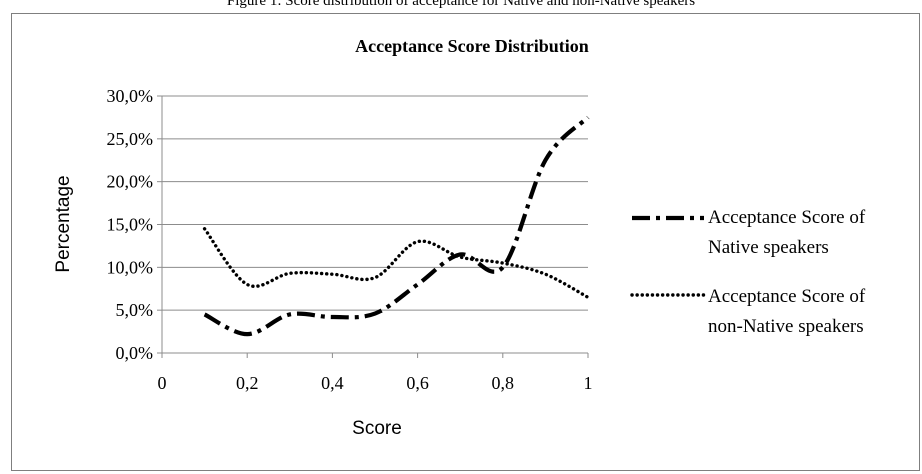  Describe the element at coordinates (135, 310) in the screenshot. I see `y-tick-label: 5,0%` at that location.